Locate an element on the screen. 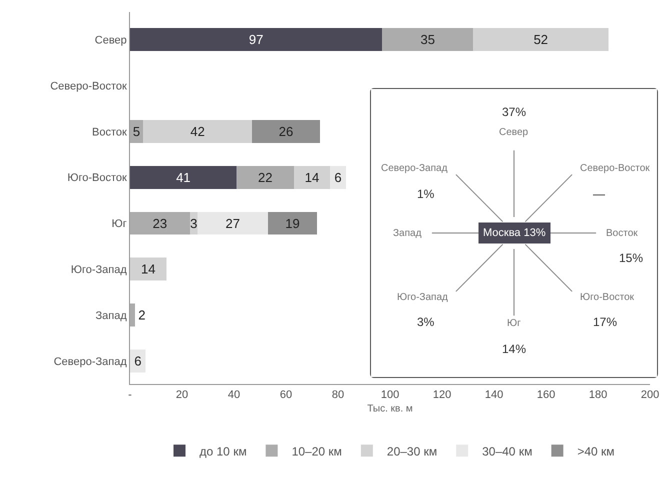 Image resolution: width=672 pixels, height=477 pixels. data-label: 5 is located at coordinates (136, 131).